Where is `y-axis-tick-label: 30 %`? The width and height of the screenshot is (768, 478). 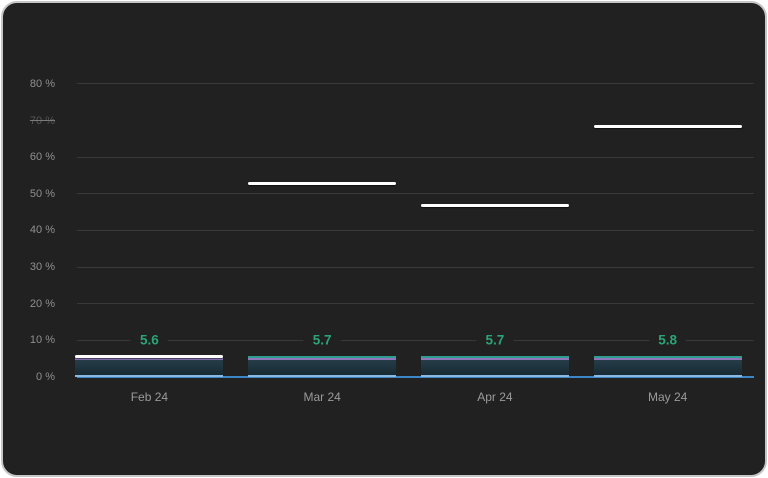
y-axis-tick-label: 30 % is located at coordinates (42, 267).